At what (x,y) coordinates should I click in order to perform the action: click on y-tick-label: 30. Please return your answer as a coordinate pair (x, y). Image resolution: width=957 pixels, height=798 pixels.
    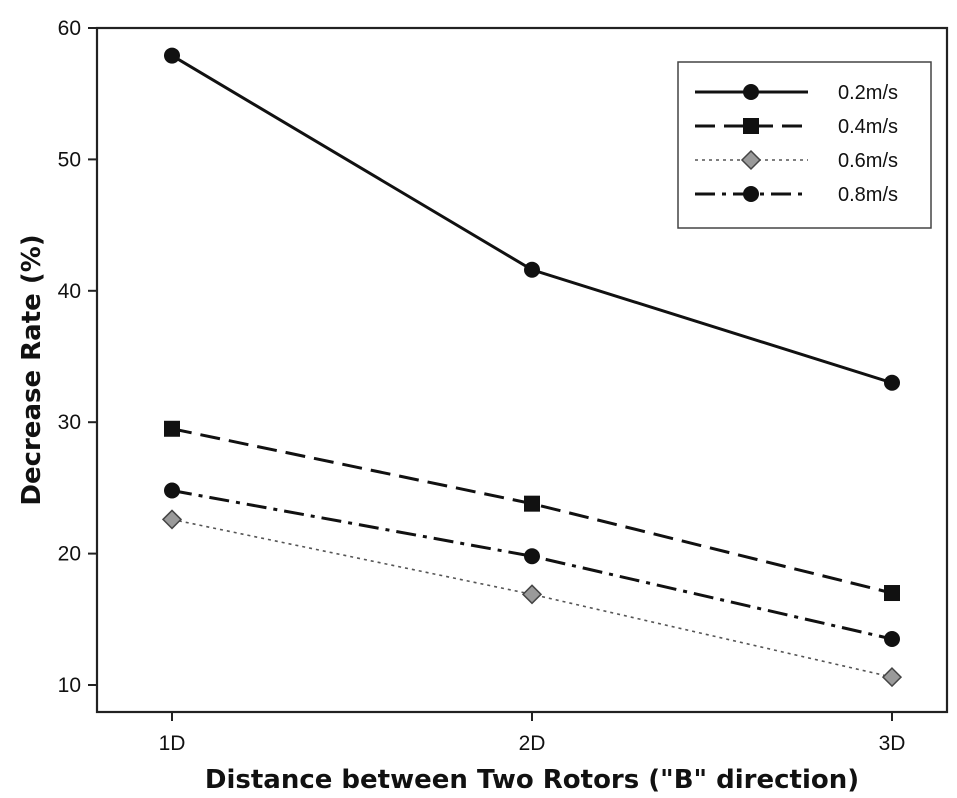
    Looking at the image, I should click on (69, 422).